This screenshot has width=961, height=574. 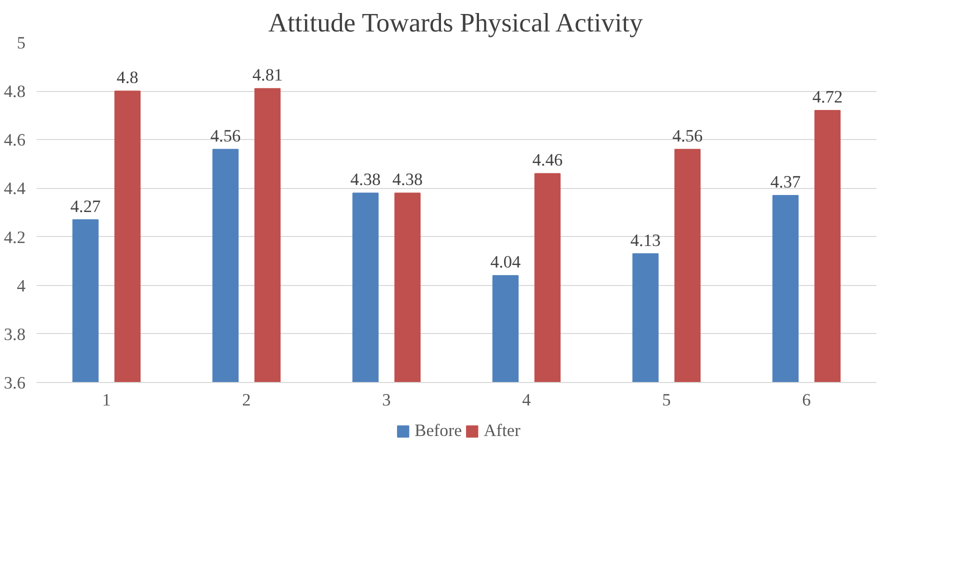 I want to click on data-label: 4.27, so click(x=85, y=206).